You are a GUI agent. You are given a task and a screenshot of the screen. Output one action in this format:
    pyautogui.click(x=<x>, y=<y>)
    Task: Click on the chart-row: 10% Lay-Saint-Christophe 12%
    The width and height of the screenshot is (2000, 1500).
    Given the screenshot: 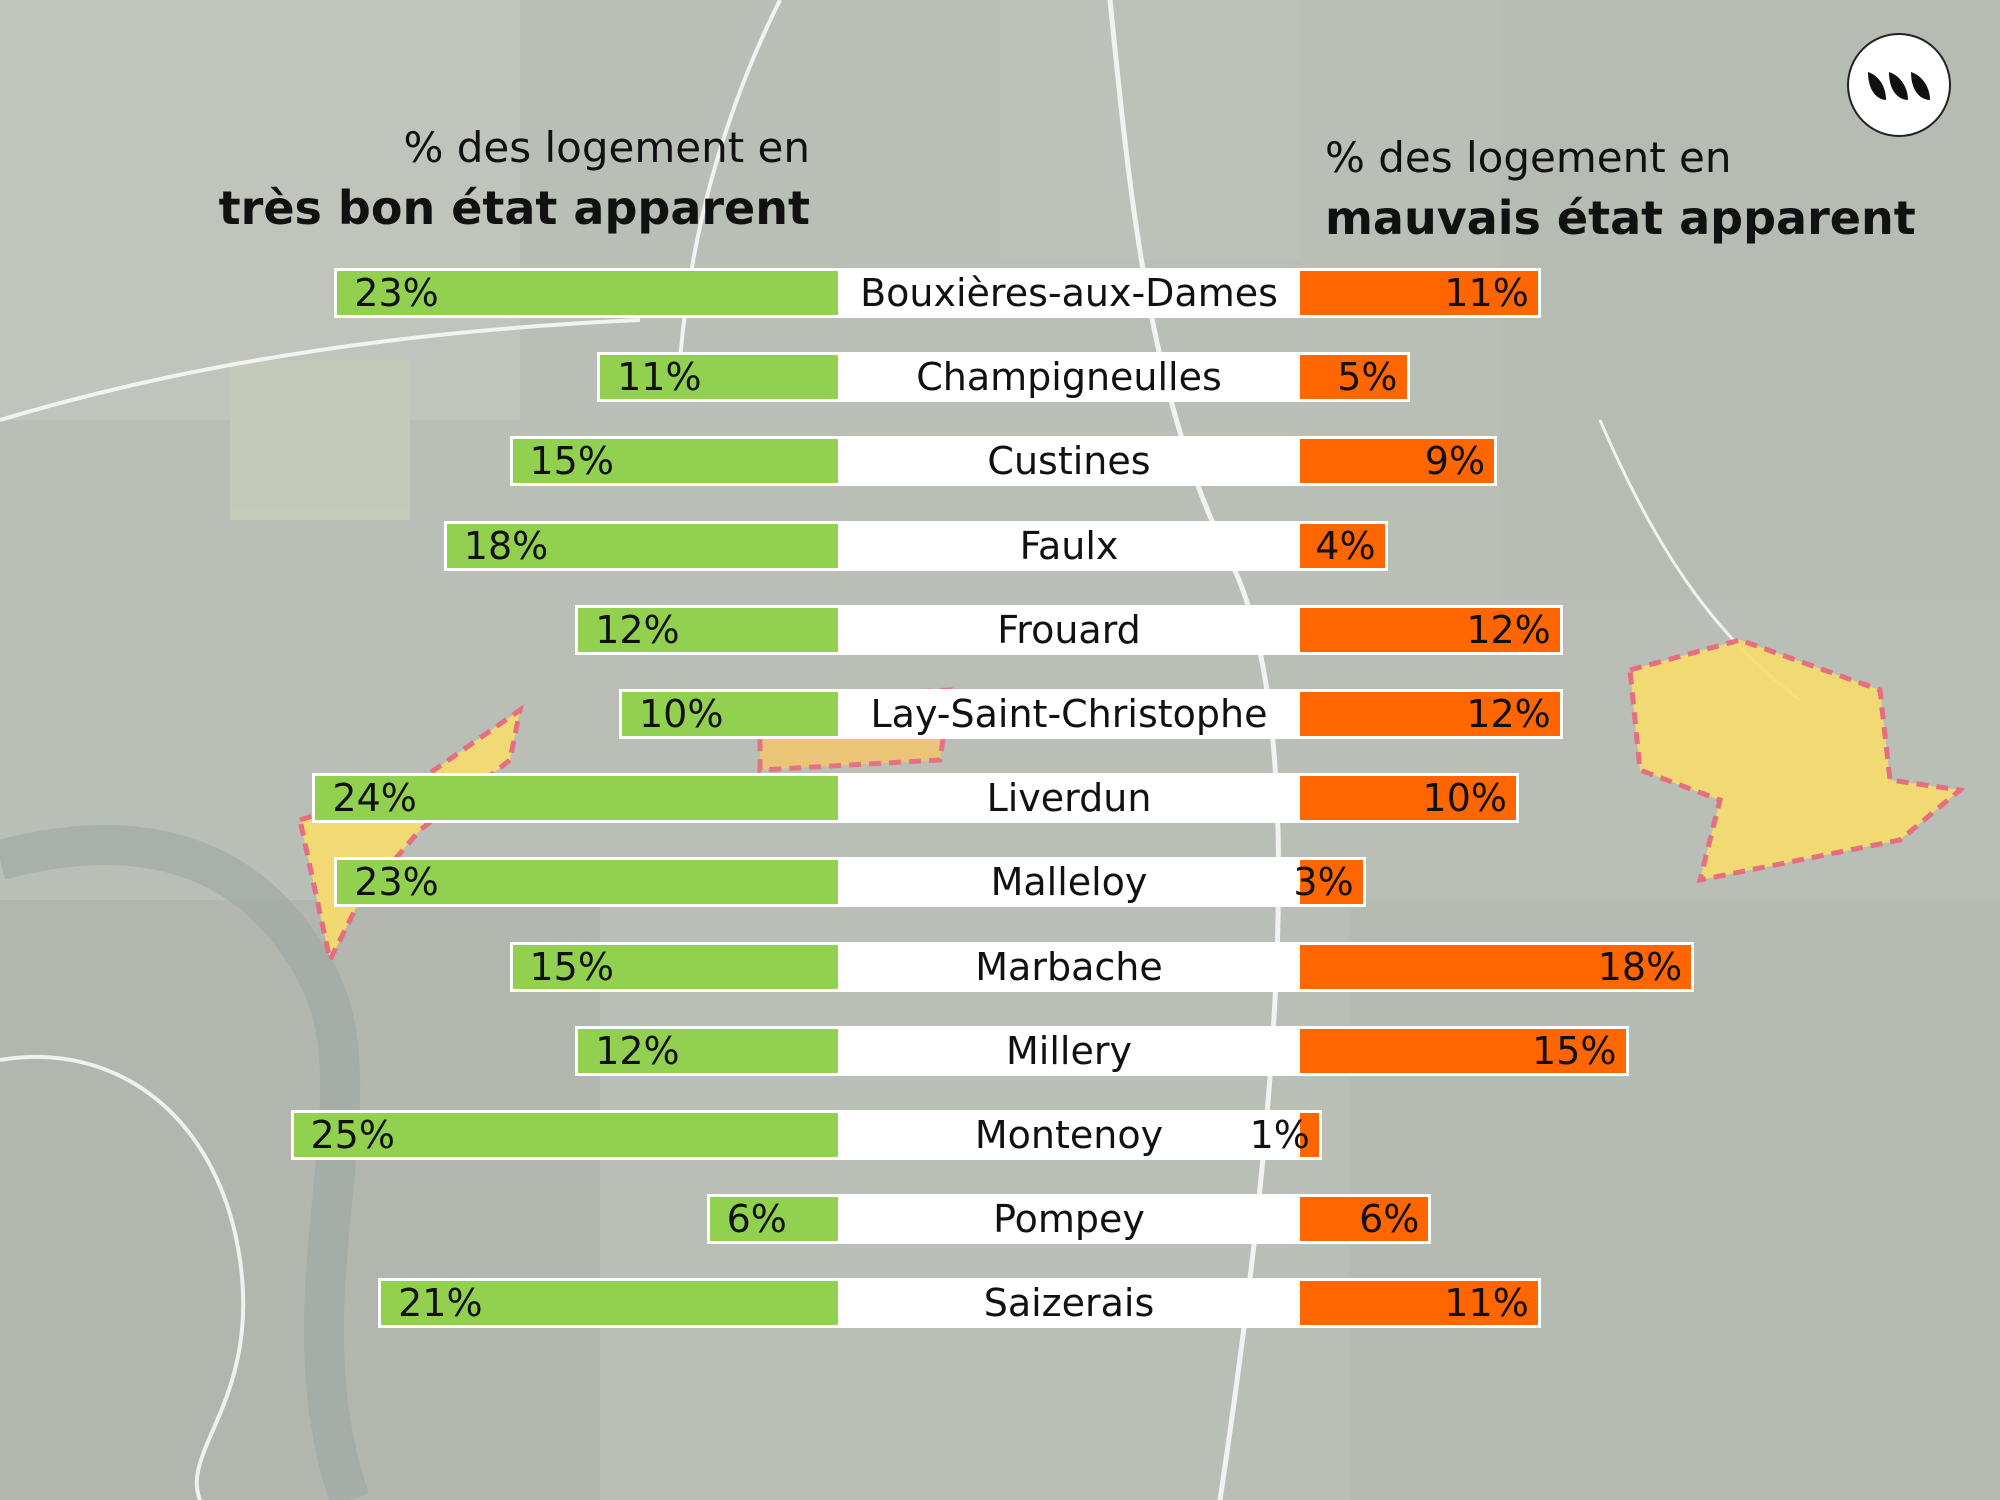 What is the action you would take?
    pyautogui.click(x=1000, y=714)
    